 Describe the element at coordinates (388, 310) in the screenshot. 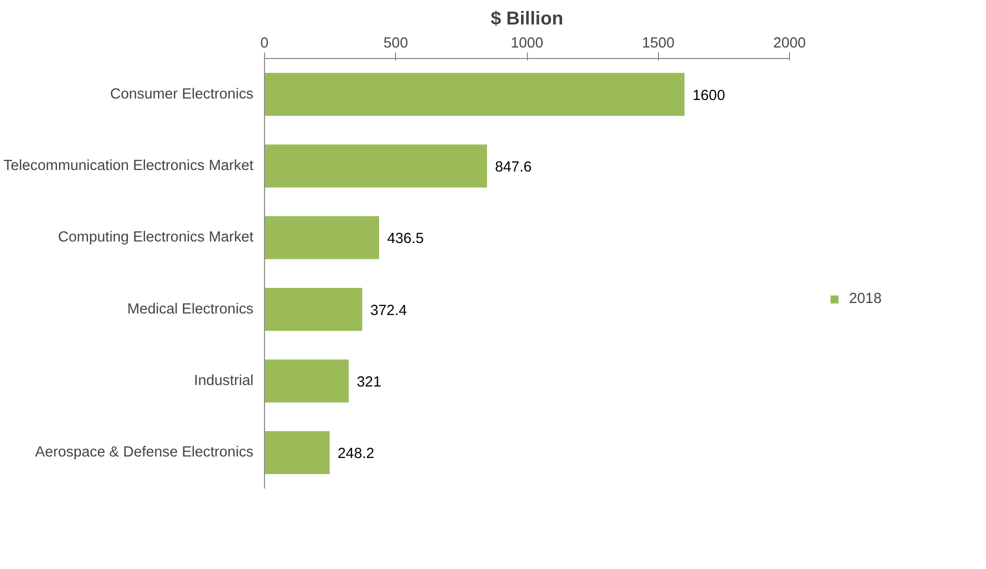

I see `data-label: 372.4` at that location.